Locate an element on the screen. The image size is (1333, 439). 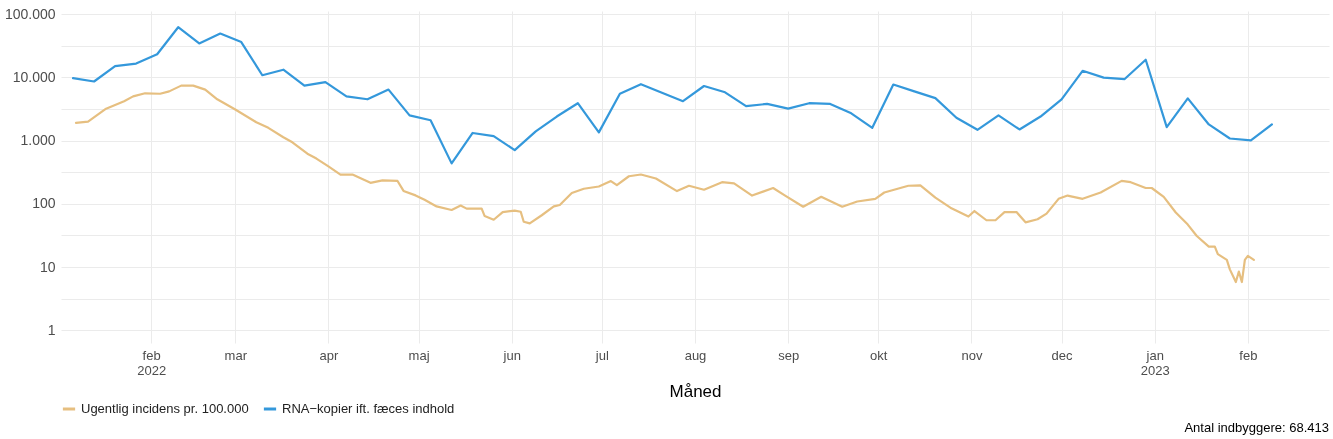
x-axis-title: Måned is located at coordinates (695, 391).